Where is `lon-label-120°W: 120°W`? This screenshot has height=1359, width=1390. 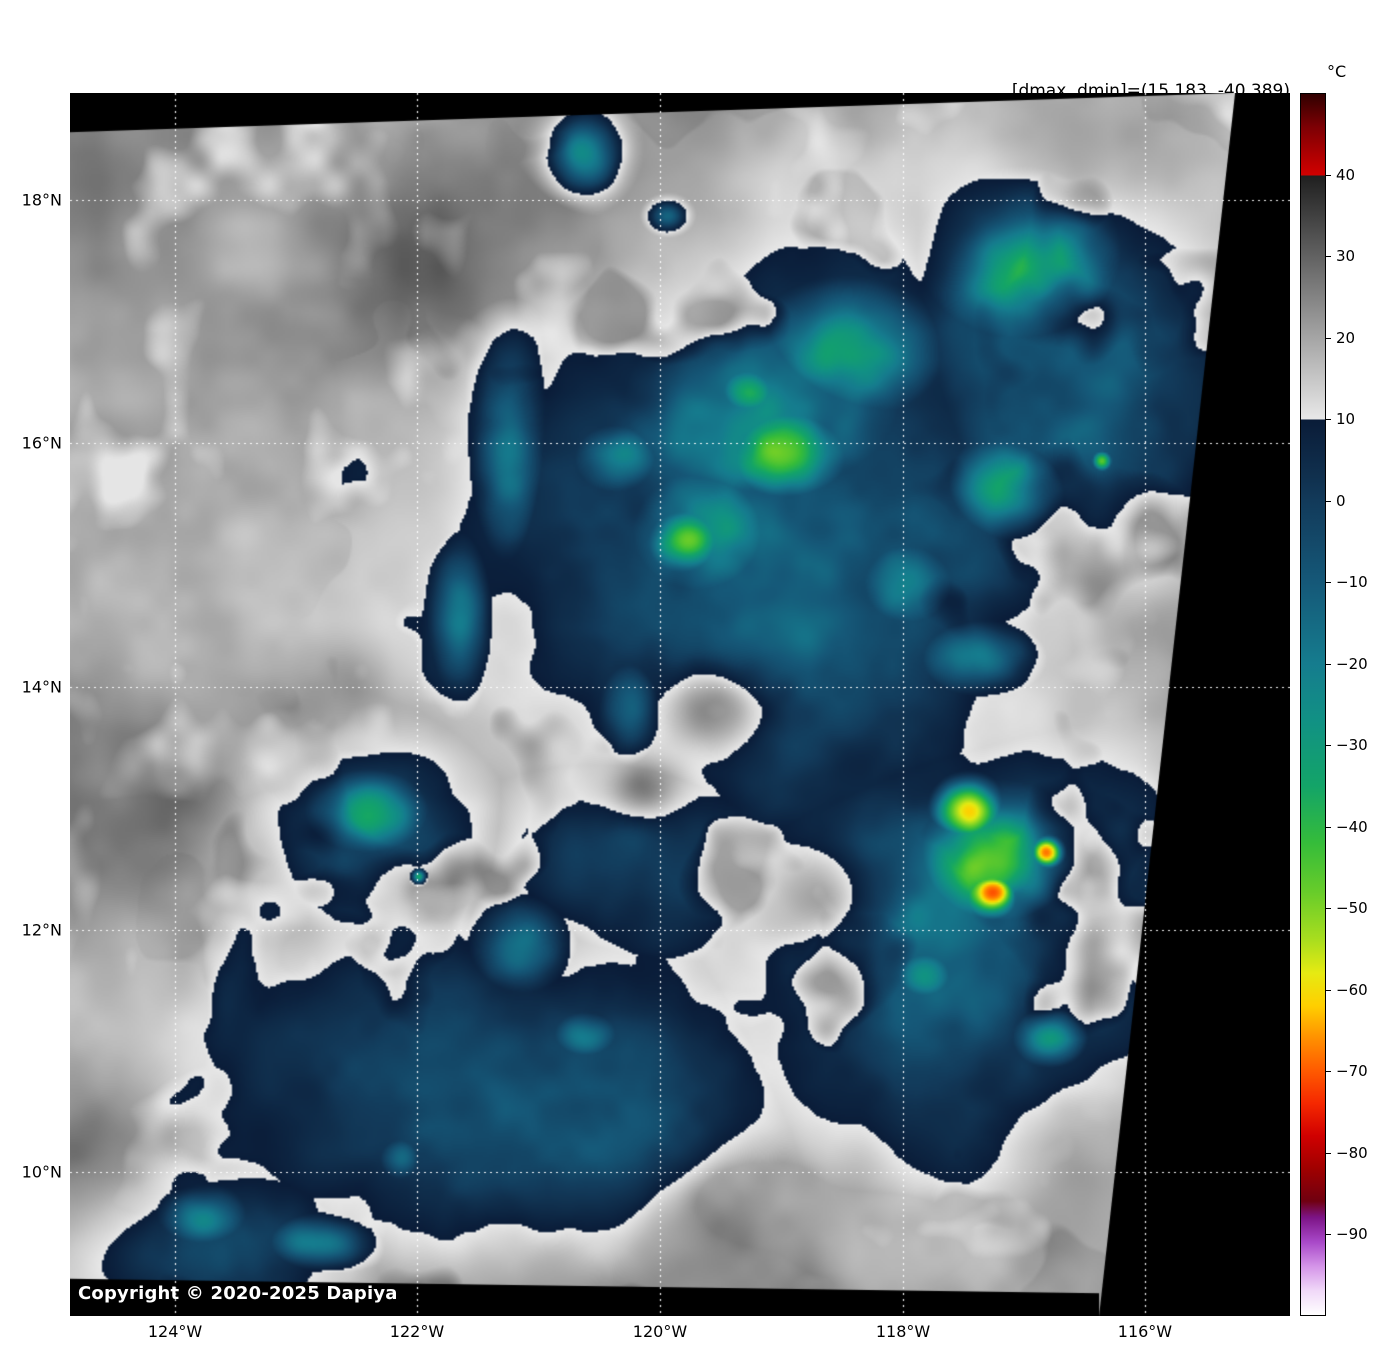
lon-label-120°W: 120°W is located at coordinates (660, 1331).